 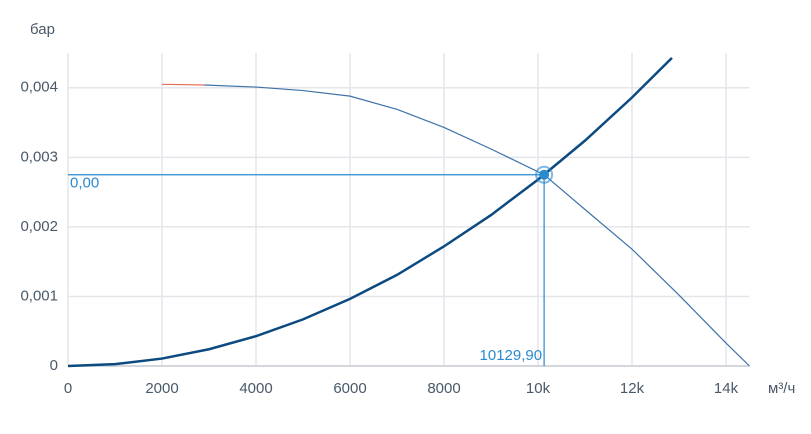 What do you see at coordinates (349, 388) in the screenshot?
I see `x-tick-label: 6000` at bounding box center [349, 388].